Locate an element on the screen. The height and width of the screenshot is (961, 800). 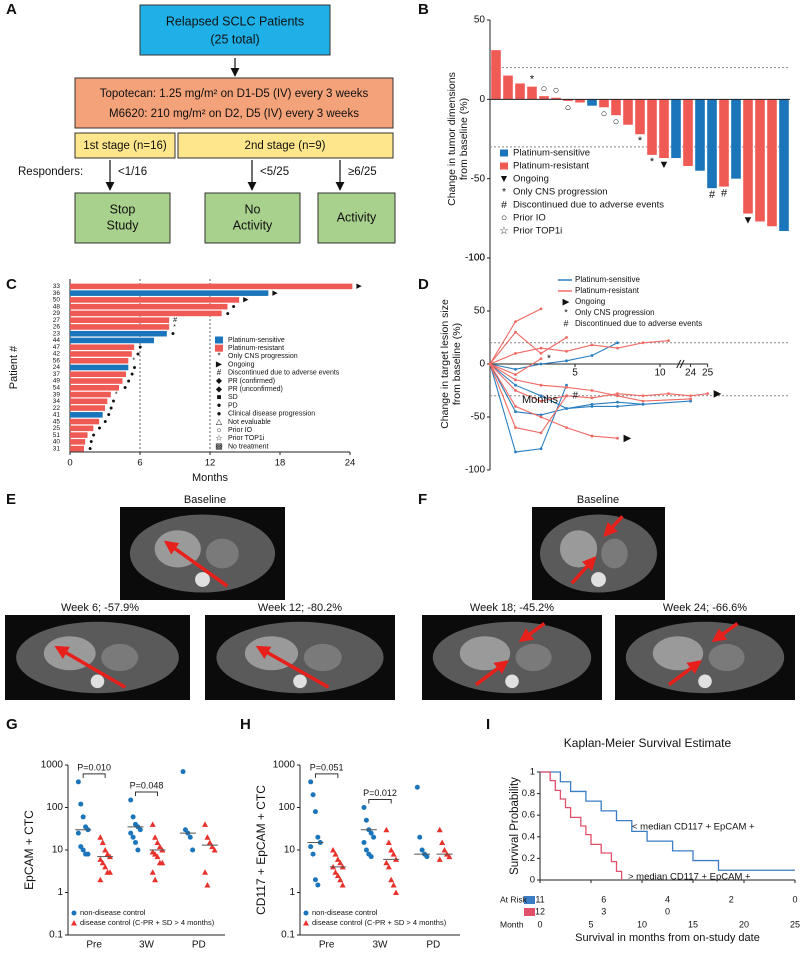
survival-curve is located at coordinates (667, 821).